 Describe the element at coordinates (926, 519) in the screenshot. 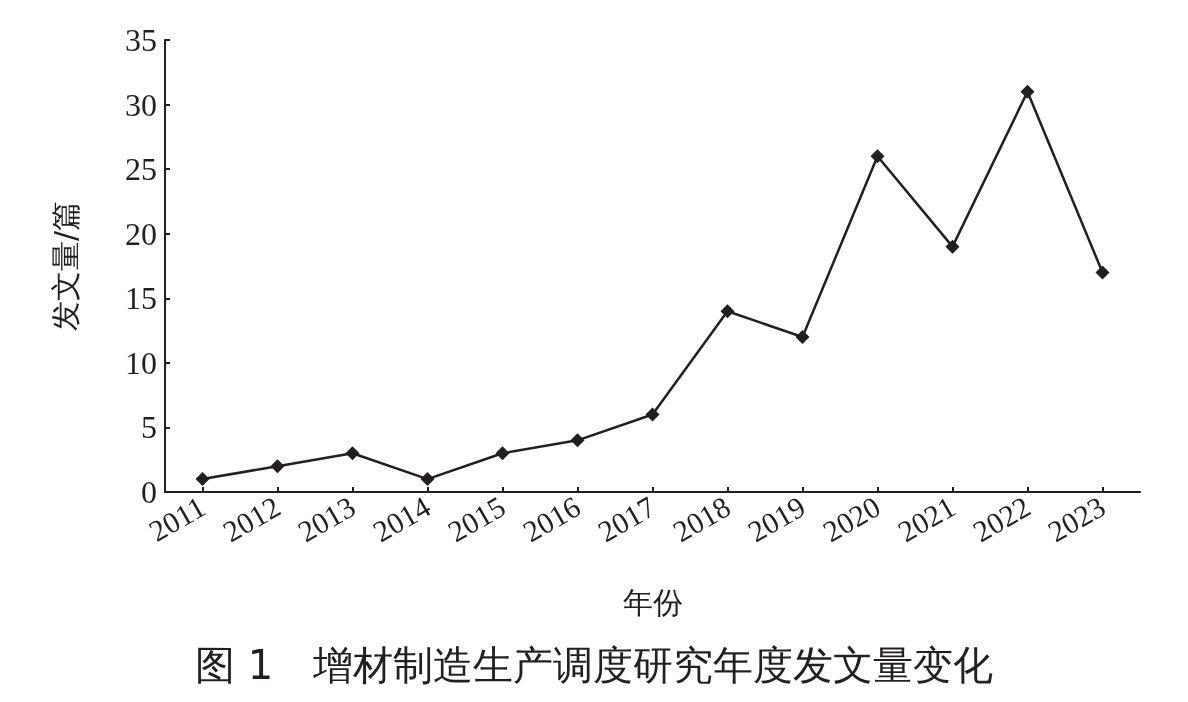

I see `x-tick-label: 2021` at that location.